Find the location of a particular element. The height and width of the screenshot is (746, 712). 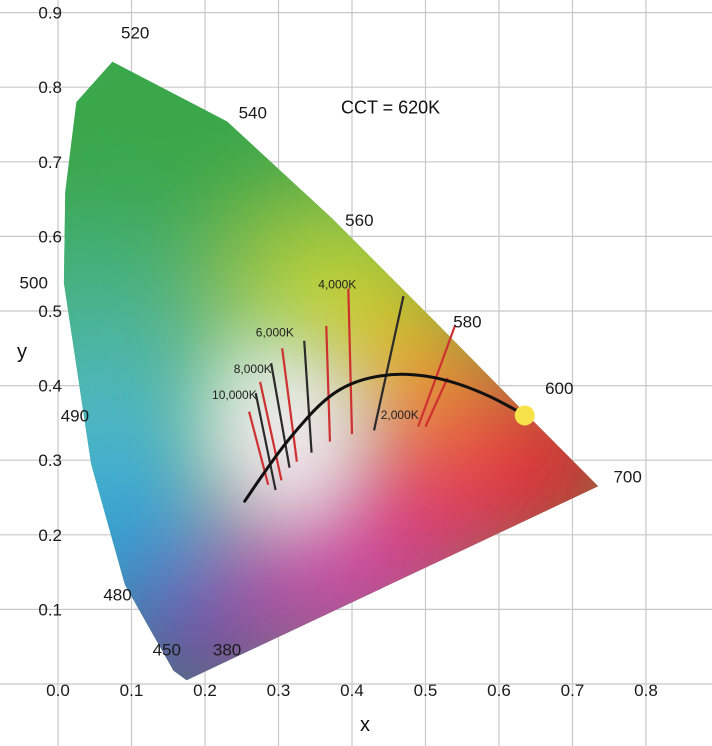

y-tick-label: 0.4 is located at coordinates (50, 386).